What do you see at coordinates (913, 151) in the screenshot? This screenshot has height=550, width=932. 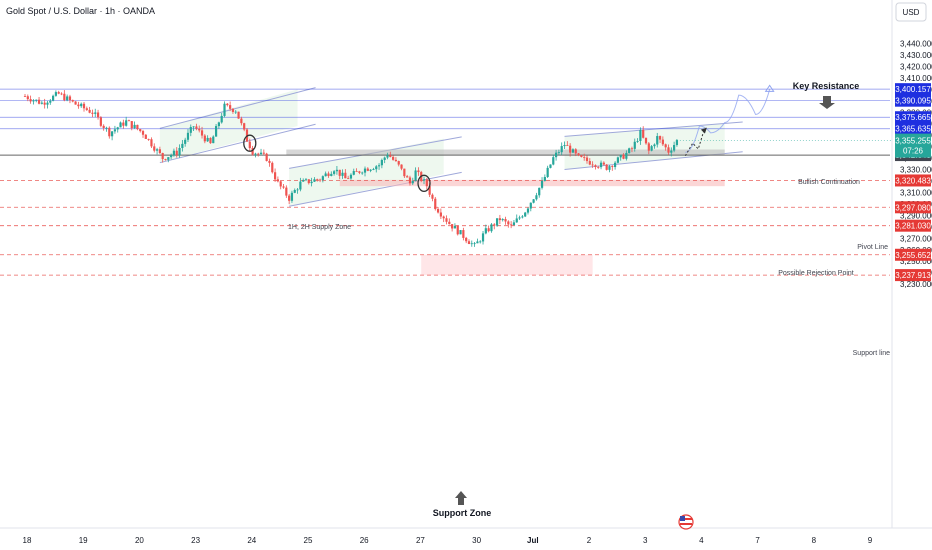 I see `countdown-text: 07:26` at bounding box center [913, 151].